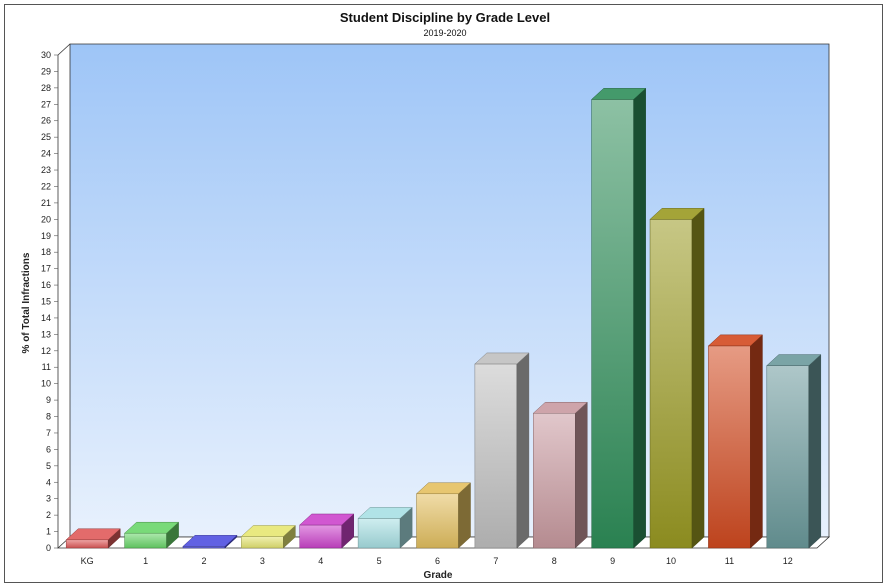  What do you see at coordinates (445, 17) in the screenshot?
I see `chart-title: Student Discipline by Grade Level` at bounding box center [445, 17].